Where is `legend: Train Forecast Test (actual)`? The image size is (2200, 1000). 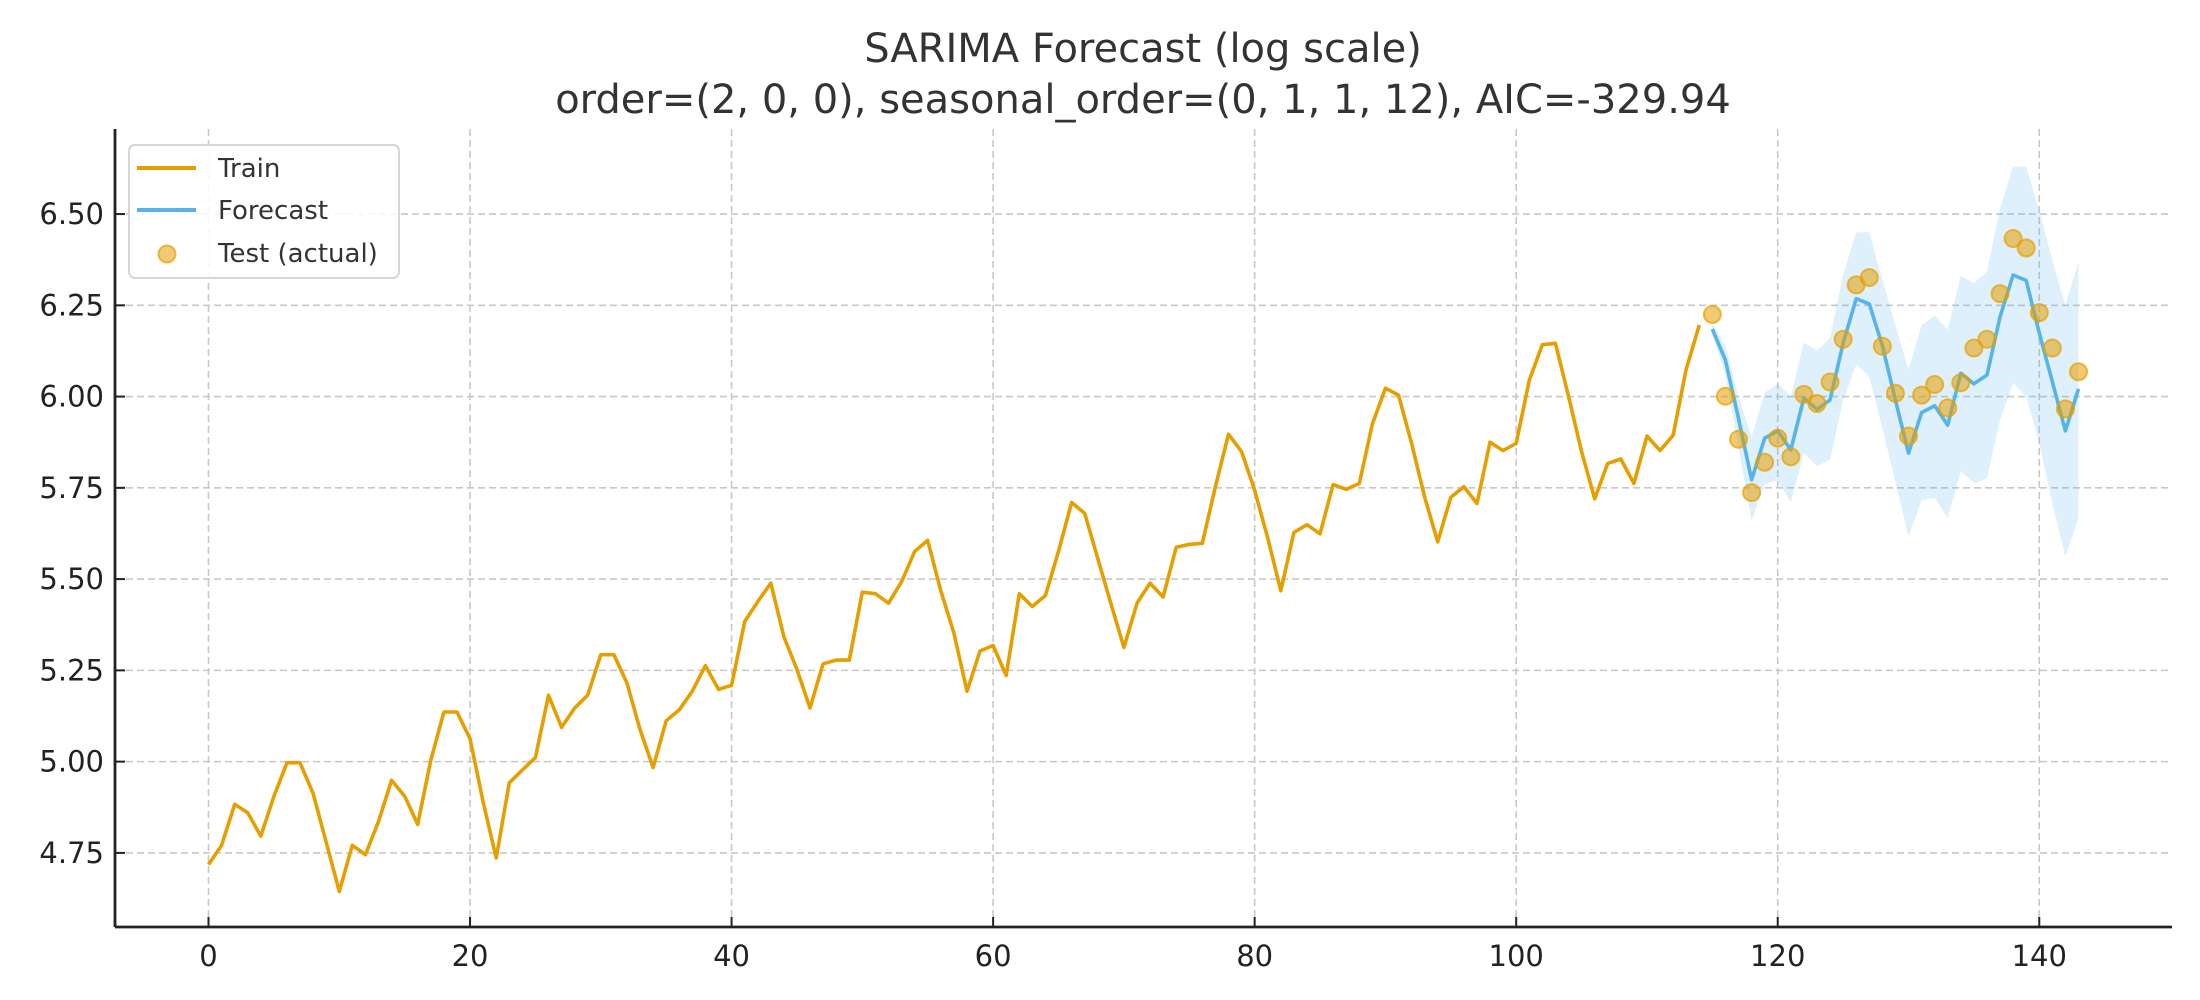
legend: Train Forecast Test (actual) is located at coordinates (264, 211).